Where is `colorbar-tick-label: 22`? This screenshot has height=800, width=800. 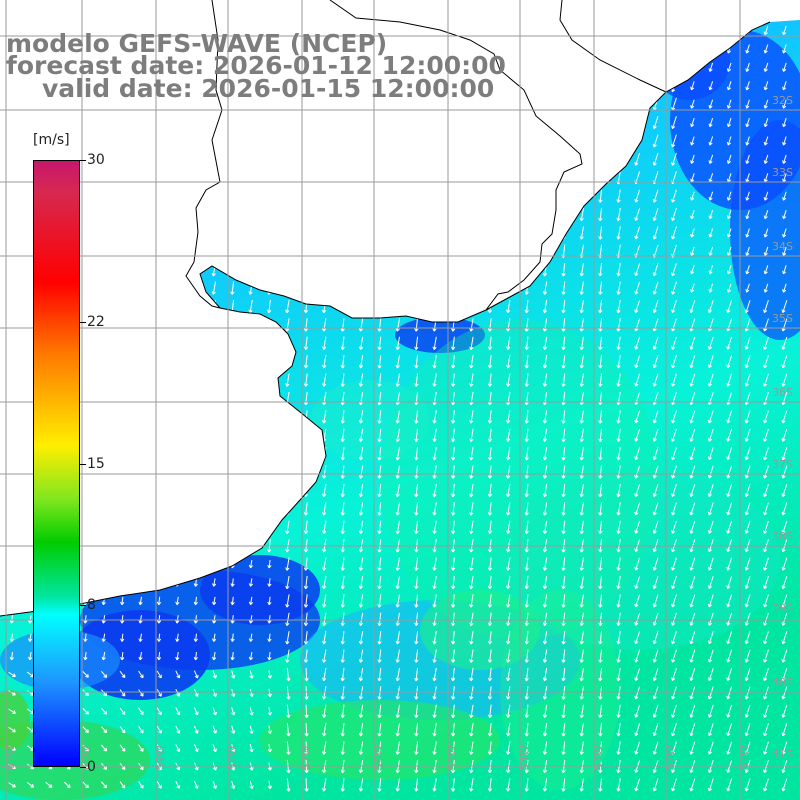 colorbar-tick-label: 22 is located at coordinates (96, 321).